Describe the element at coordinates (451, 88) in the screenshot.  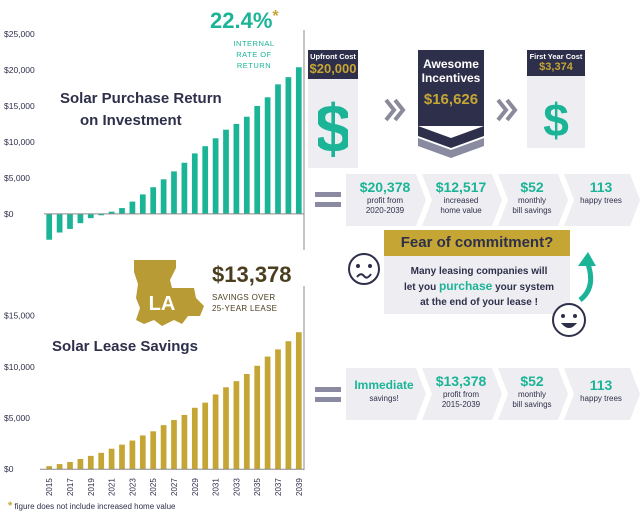
I see `incentives-panel: Awesome Incentives $16,626` at that location.